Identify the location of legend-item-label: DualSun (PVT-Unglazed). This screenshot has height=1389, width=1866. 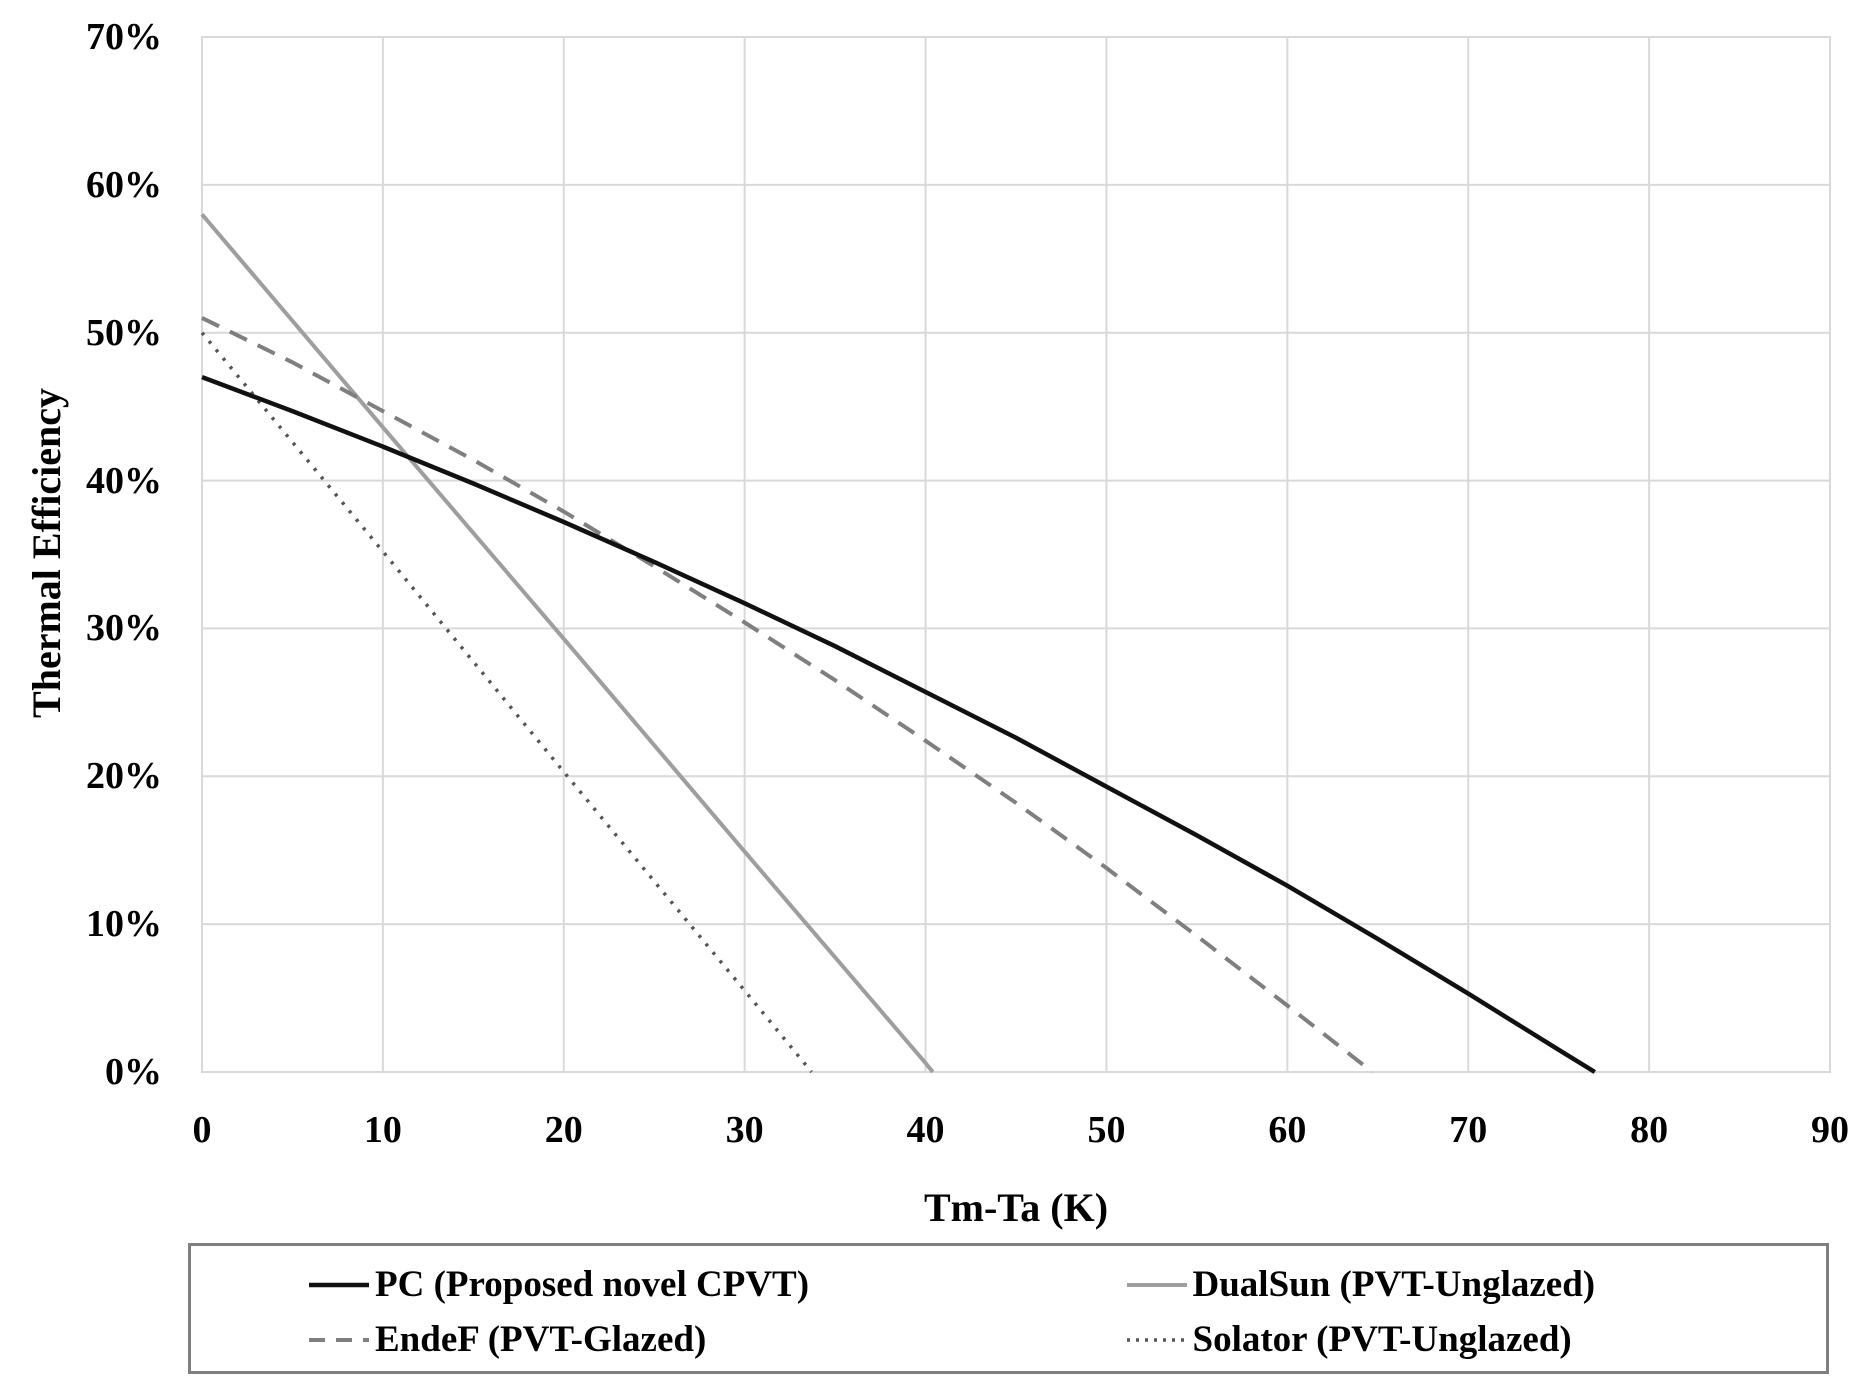
(1394, 1284).